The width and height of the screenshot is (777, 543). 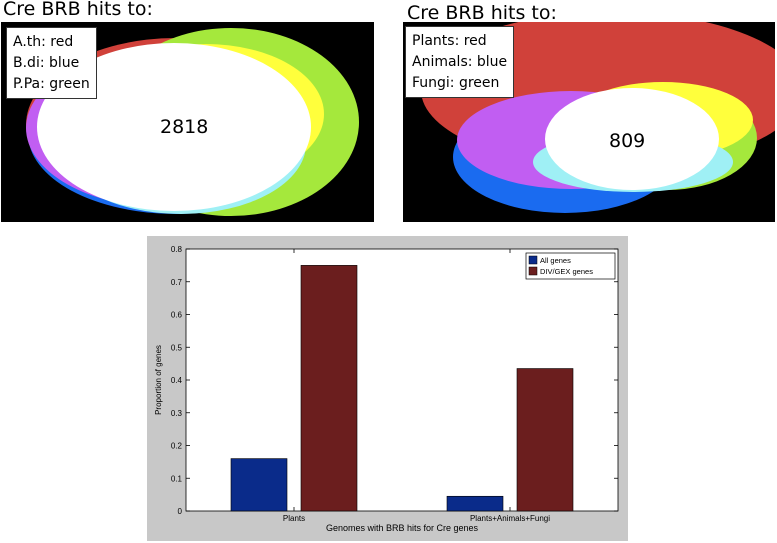 I want to click on venn-left-legend: A.th: red B.di: blue P.Pa: green, so click(x=51, y=63).